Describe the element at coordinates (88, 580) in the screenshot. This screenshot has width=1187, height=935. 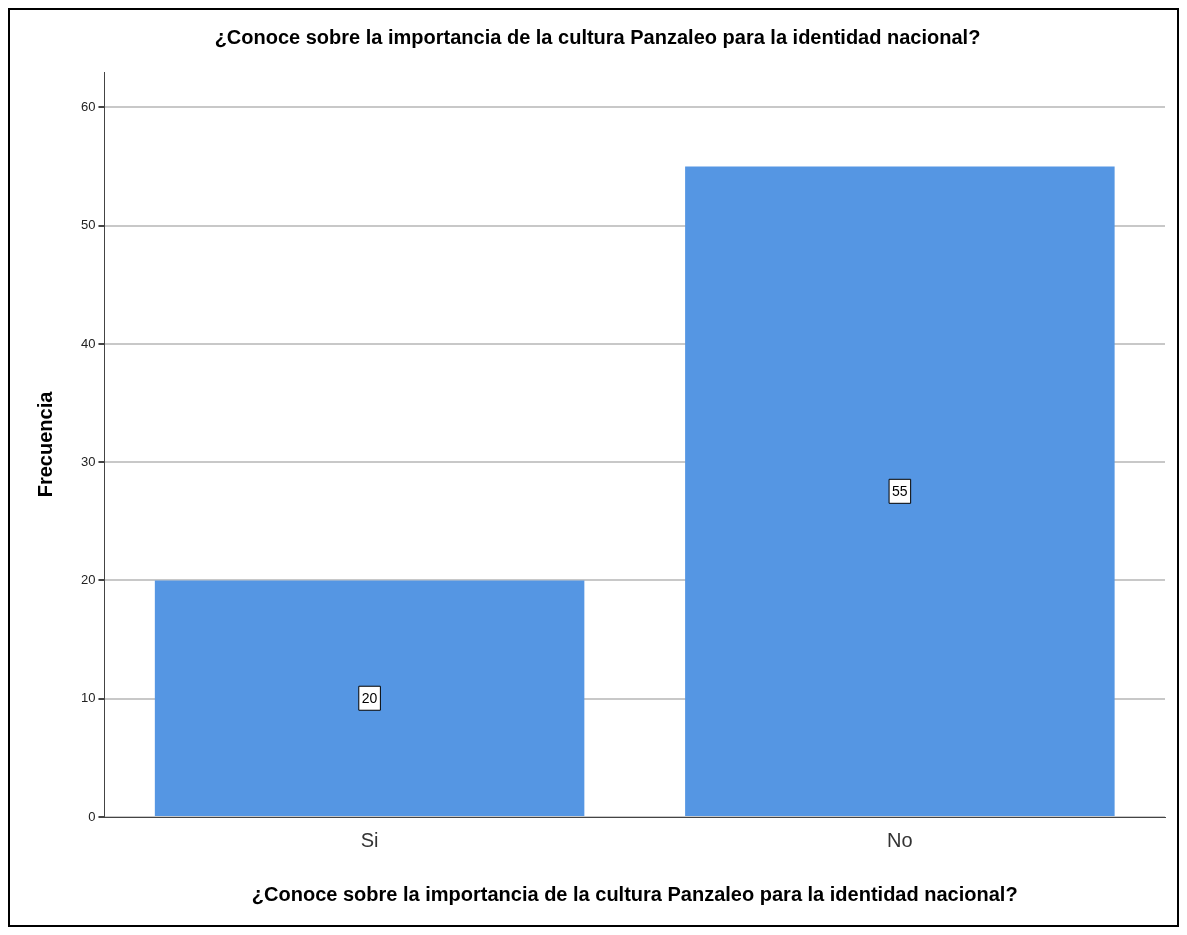
I see `y-tick-label: 20` at that location.